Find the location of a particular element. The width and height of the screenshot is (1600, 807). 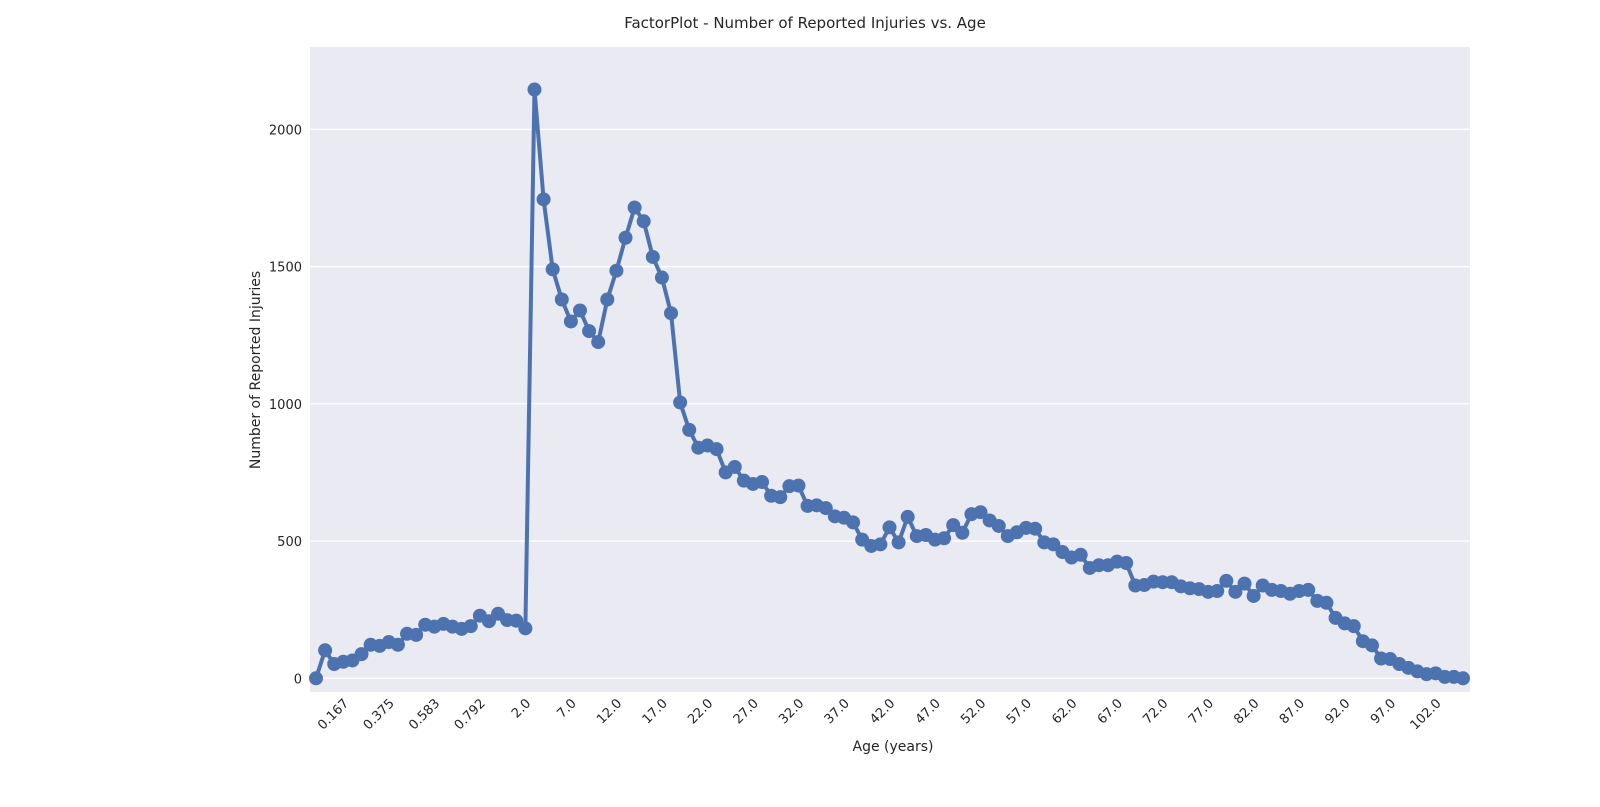

x-tick-label: 12.0 is located at coordinates (609, 711).